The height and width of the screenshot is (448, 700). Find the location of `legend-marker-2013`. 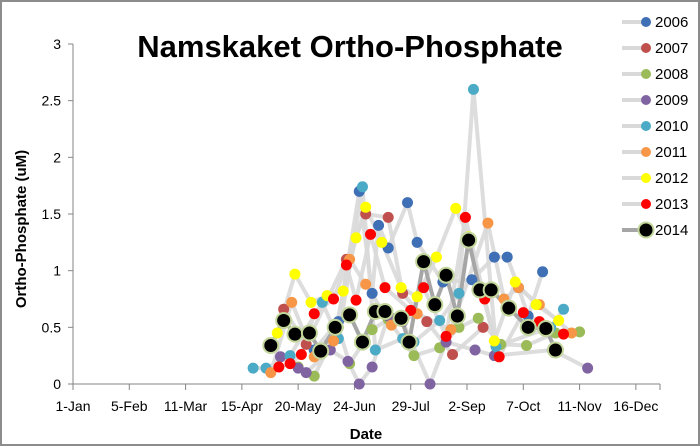

legend-marker-2013 is located at coordinates (646, 204).